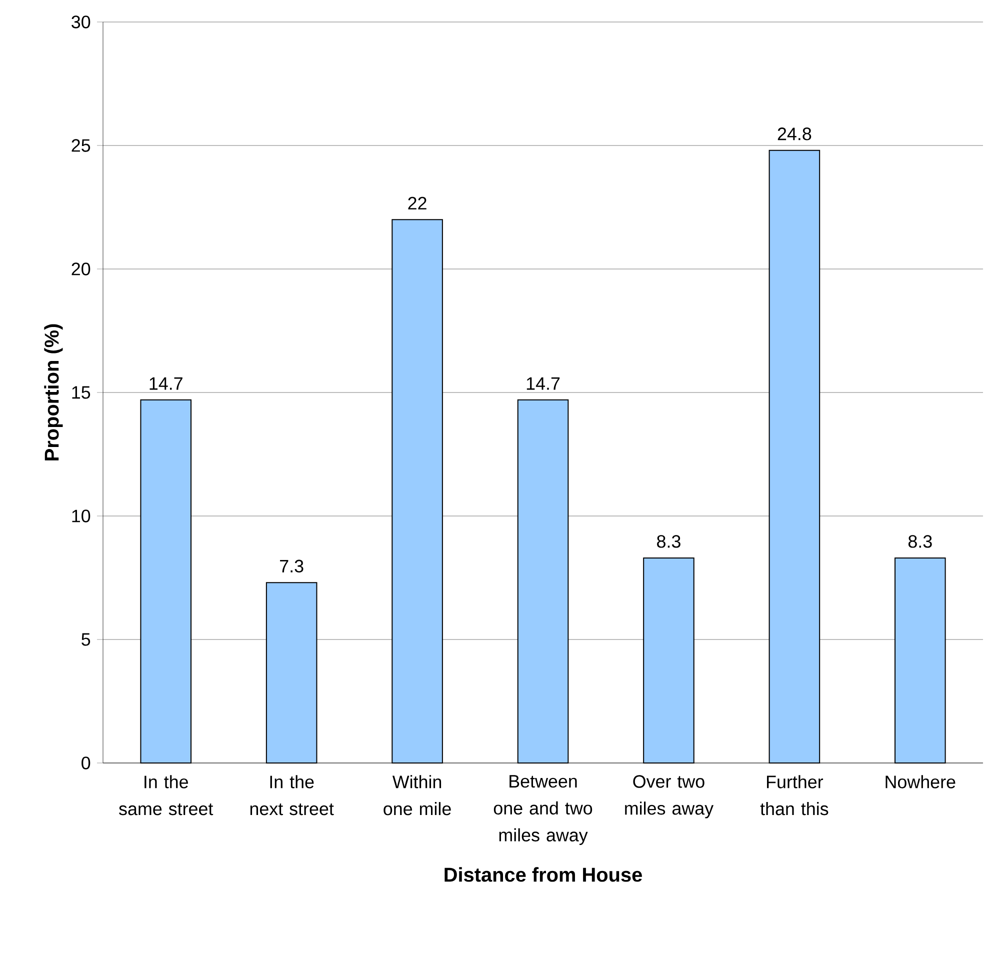 This screenshot has height=968, width=984. Describe the element at coordinates (417, 795) in the screenshot. I see `x-tick-label: Within one mile` at that location.